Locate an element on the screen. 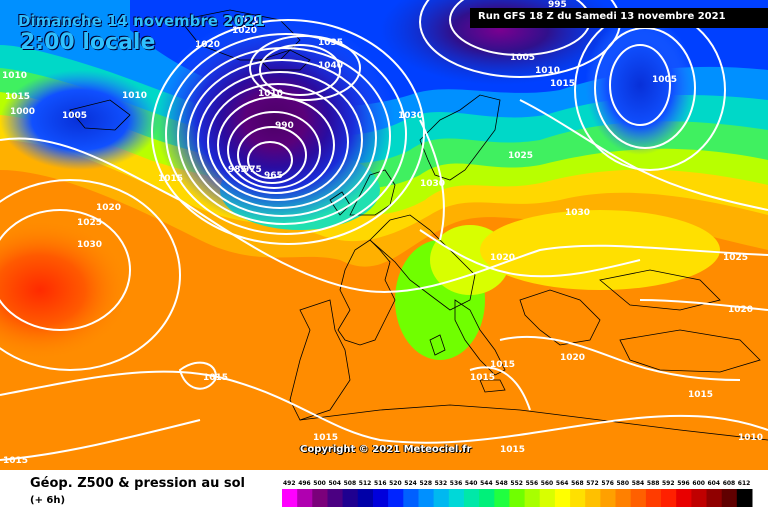 Image resolution: width=768 pixels, height=512 pixels. legend-tick-label: 552 is located at coordinates (516, 483).